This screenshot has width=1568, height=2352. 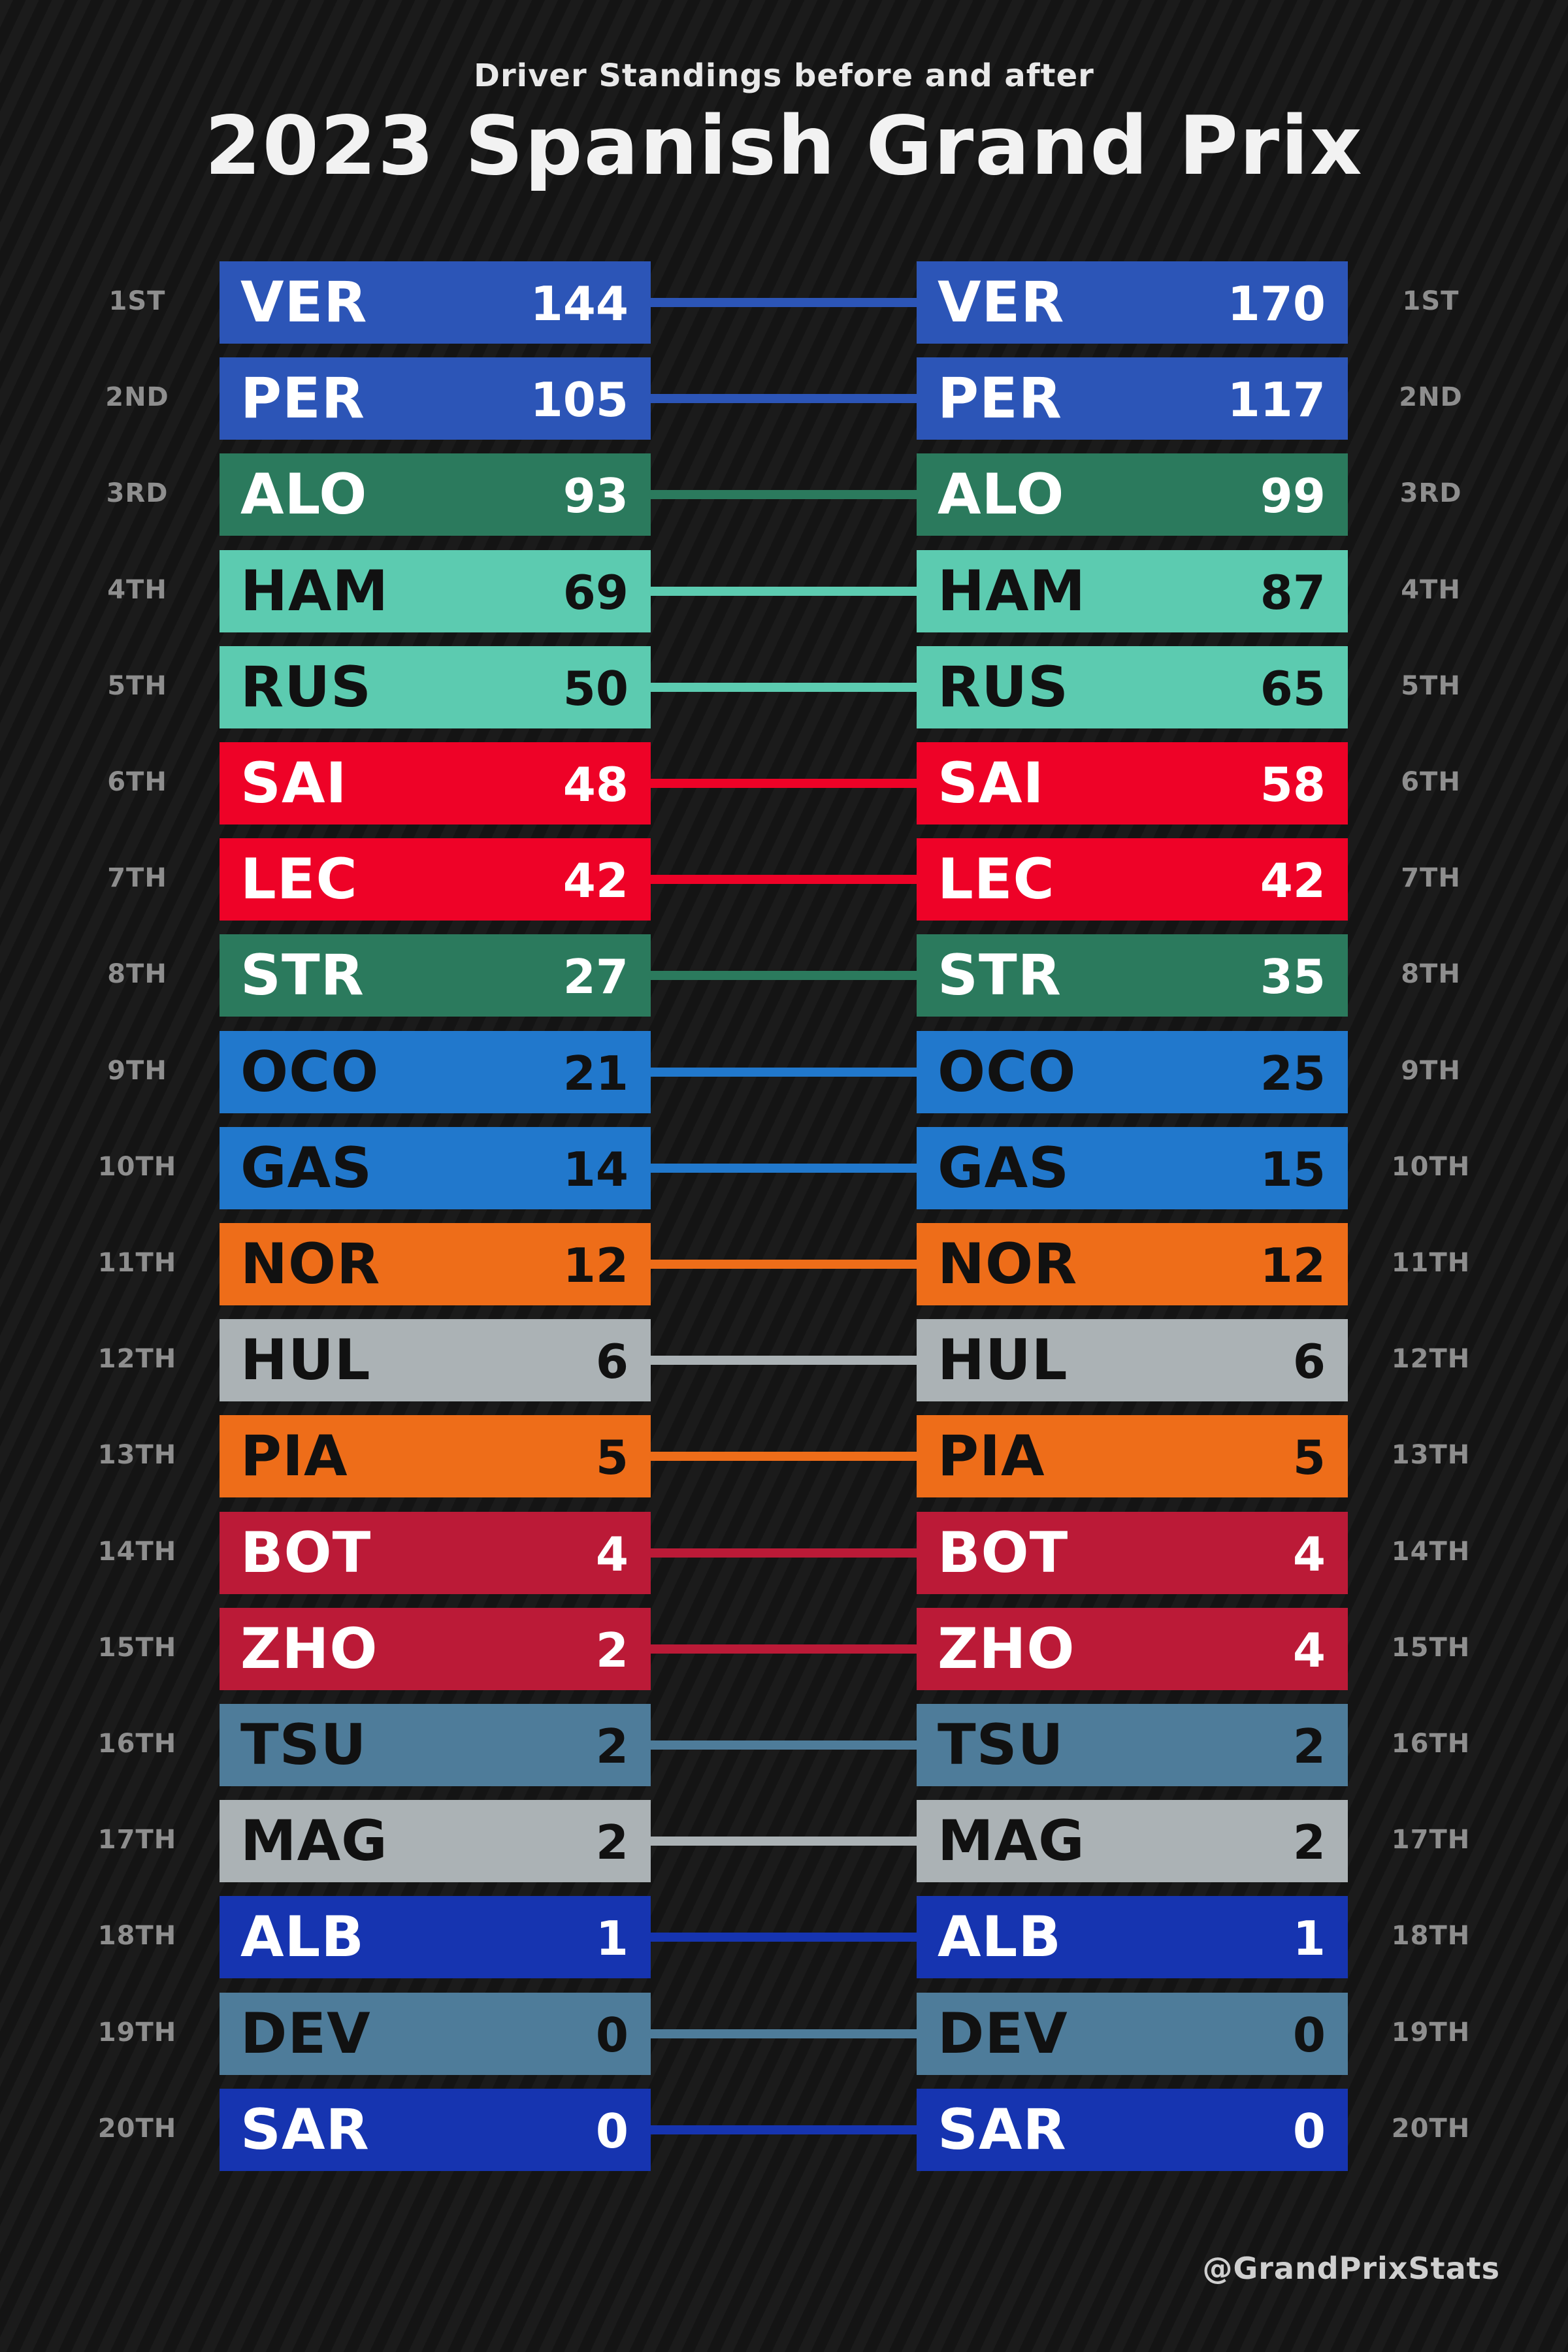 I want to click on before-standing-box: NOR 12, so click(x=435, y=1264).